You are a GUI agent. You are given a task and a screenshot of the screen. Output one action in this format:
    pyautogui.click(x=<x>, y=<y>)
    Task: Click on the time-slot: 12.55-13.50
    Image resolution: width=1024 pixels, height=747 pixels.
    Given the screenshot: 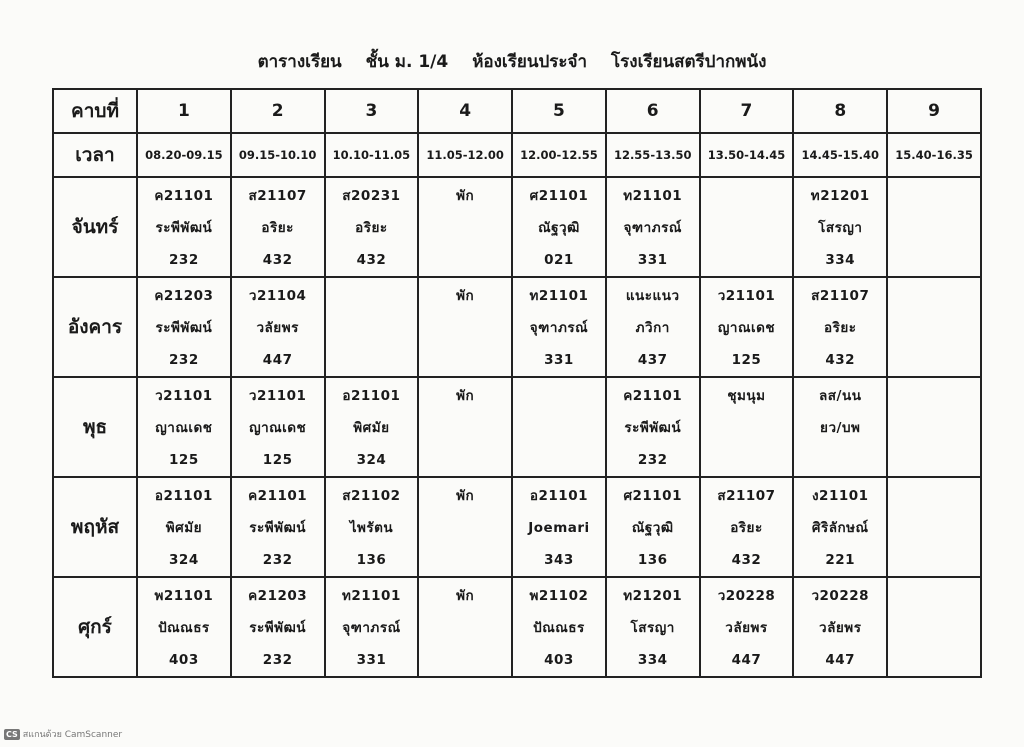 What is the action you would take?
    pyautogui.click(x=652, y=155)
    